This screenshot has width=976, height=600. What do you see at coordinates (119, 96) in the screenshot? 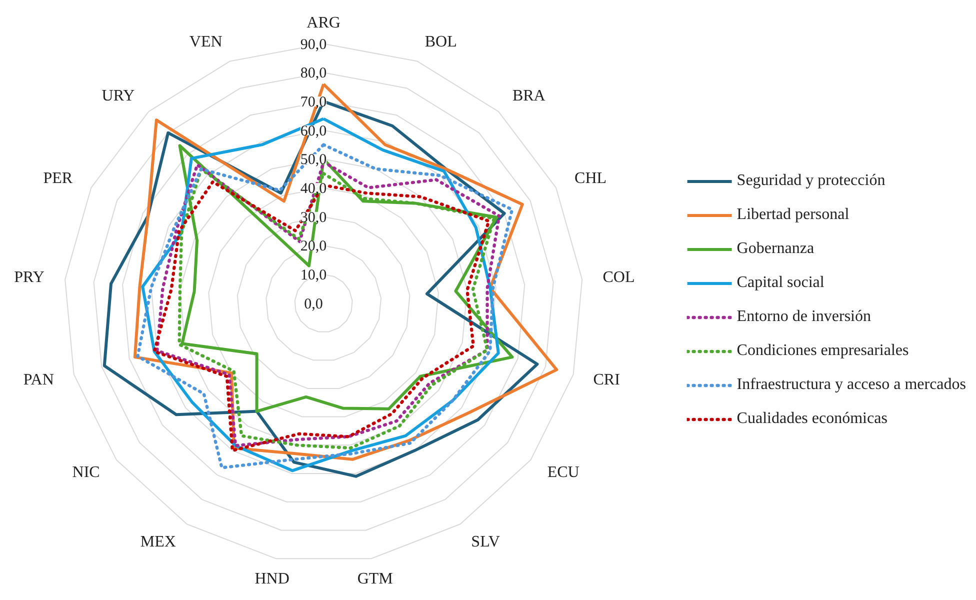
I see `spoke-label: URY` at bounding box center [119, 96].